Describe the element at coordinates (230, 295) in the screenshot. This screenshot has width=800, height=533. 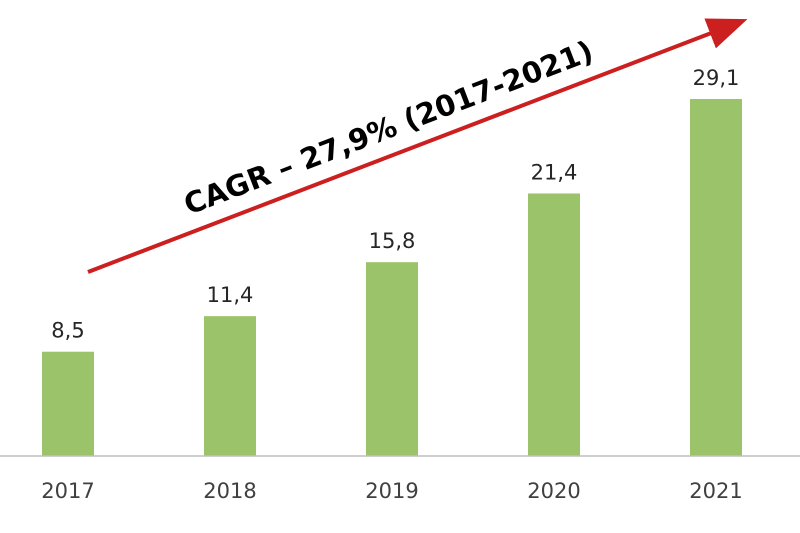
I see `value-label-2018: 11,4` at that location.